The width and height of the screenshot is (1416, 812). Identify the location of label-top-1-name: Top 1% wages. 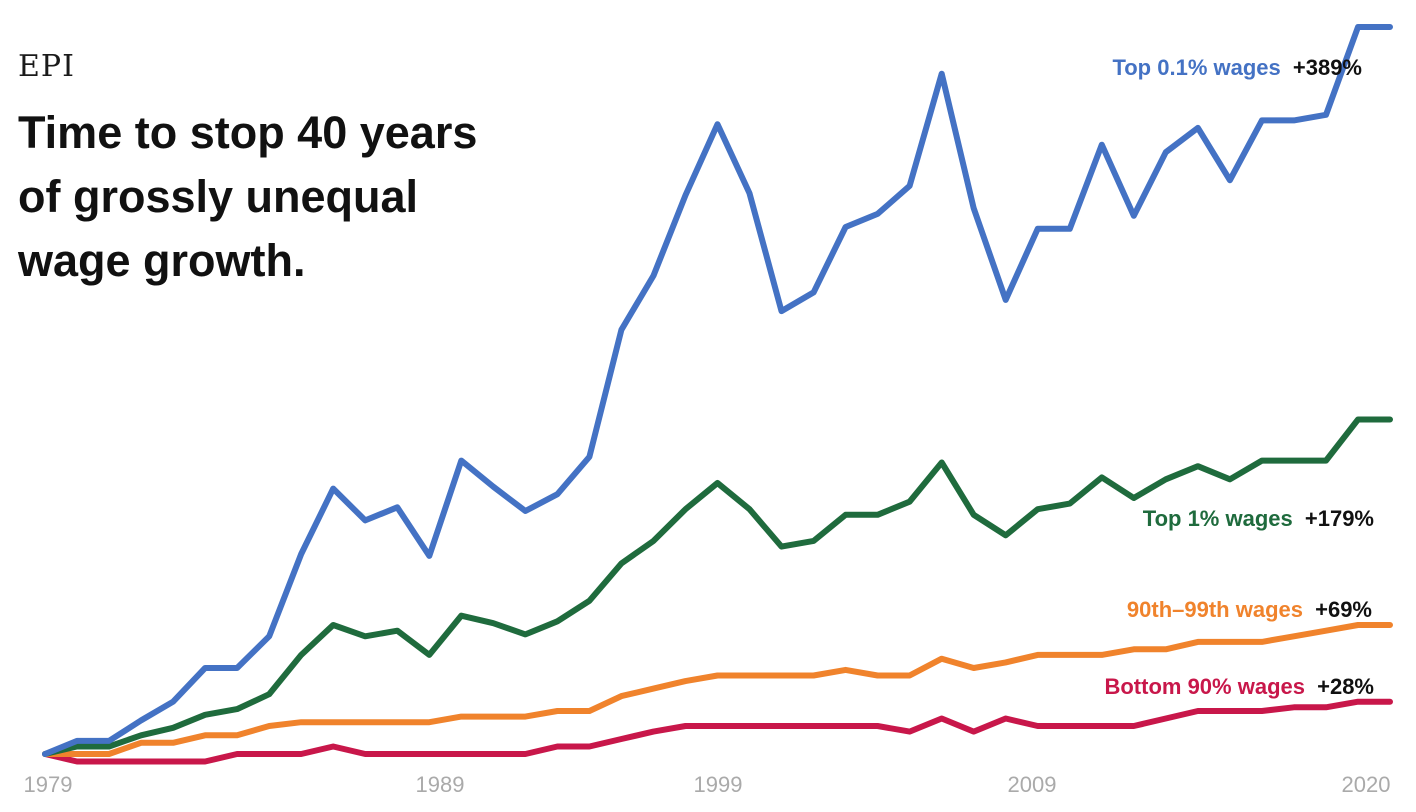
(1218, 518).